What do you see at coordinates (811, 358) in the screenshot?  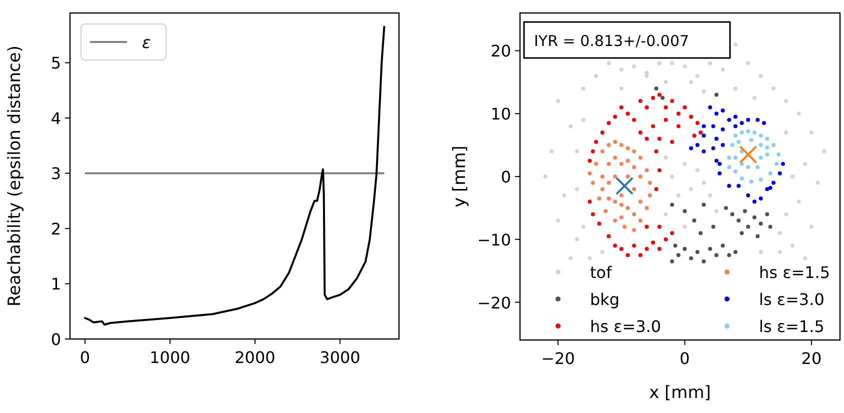 I see `x-tick-label: 20` at bounding box center [811, 358].